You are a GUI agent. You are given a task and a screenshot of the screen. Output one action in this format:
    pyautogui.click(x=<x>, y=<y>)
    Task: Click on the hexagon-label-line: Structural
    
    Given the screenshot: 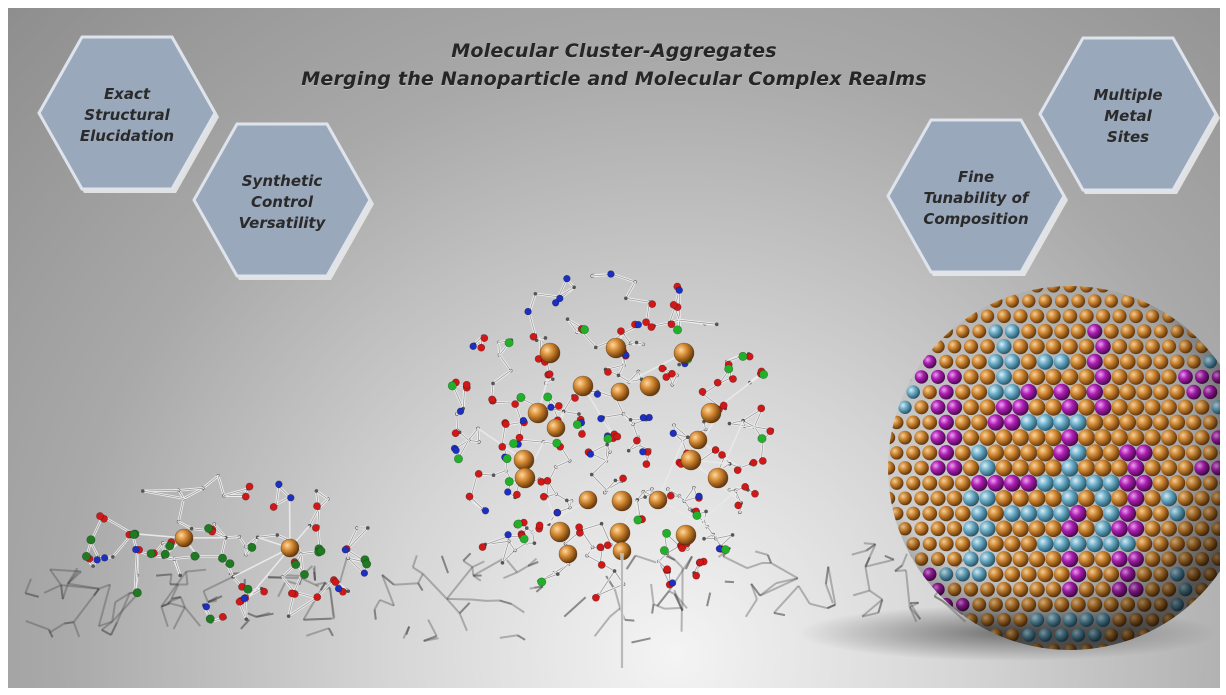 What is the action you would take?
    pyautogui.click(x=127, y=114)
    